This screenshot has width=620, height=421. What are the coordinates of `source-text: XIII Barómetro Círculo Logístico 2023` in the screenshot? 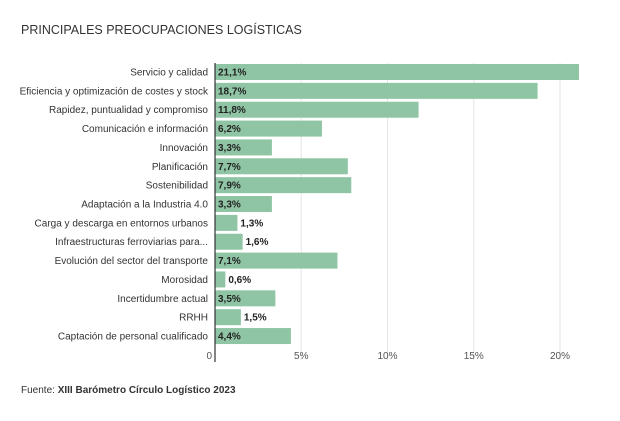 It's located at (146, 390).